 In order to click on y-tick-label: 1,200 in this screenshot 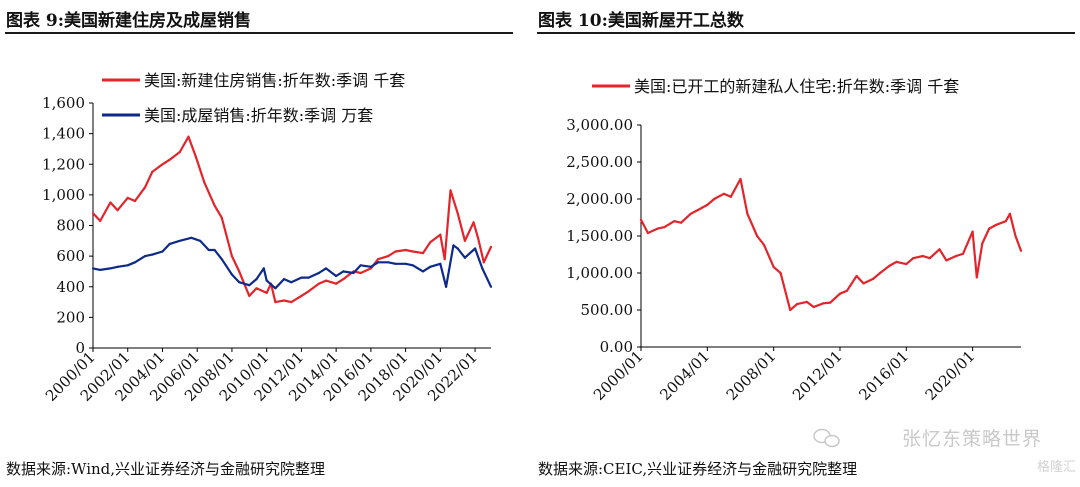, I will do `click(63, 164)`.